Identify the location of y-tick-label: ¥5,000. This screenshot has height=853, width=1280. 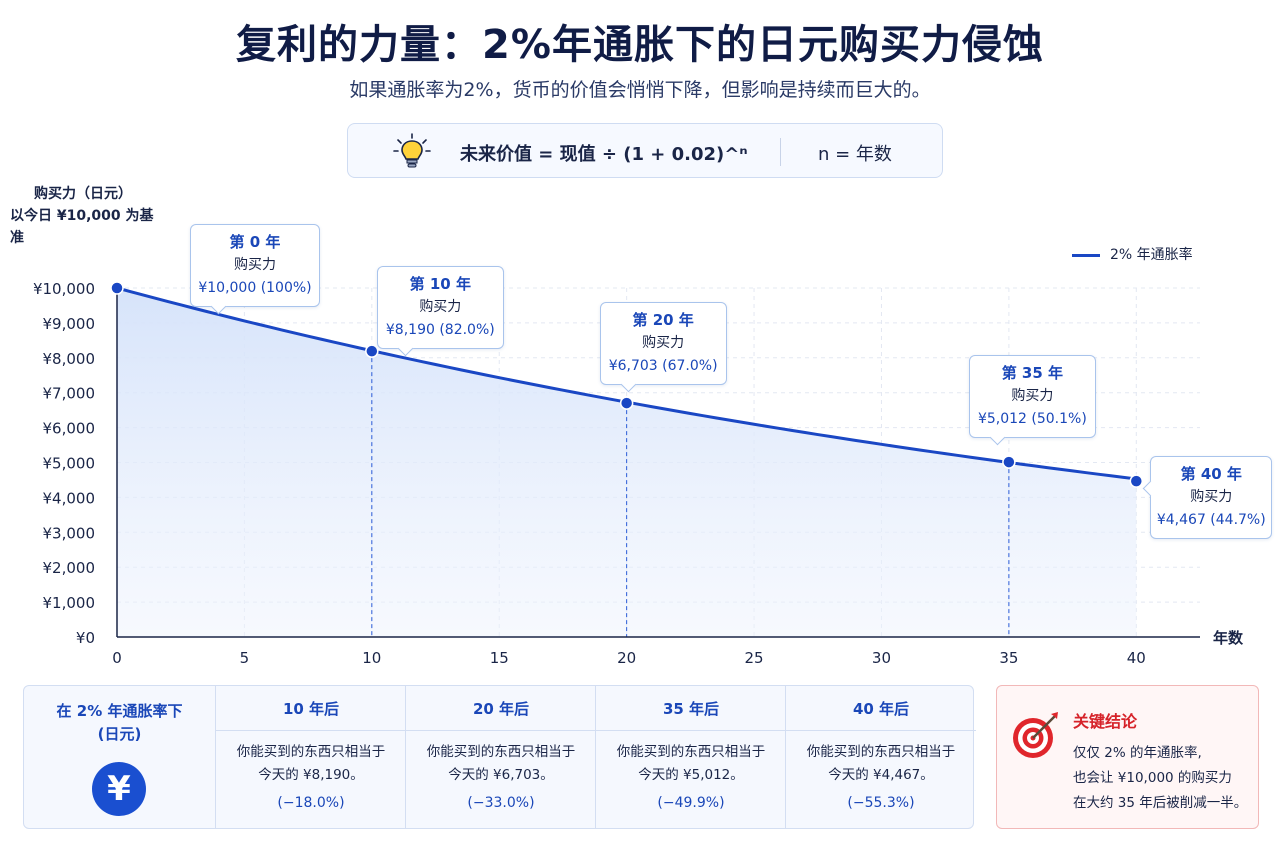
(69, 464).